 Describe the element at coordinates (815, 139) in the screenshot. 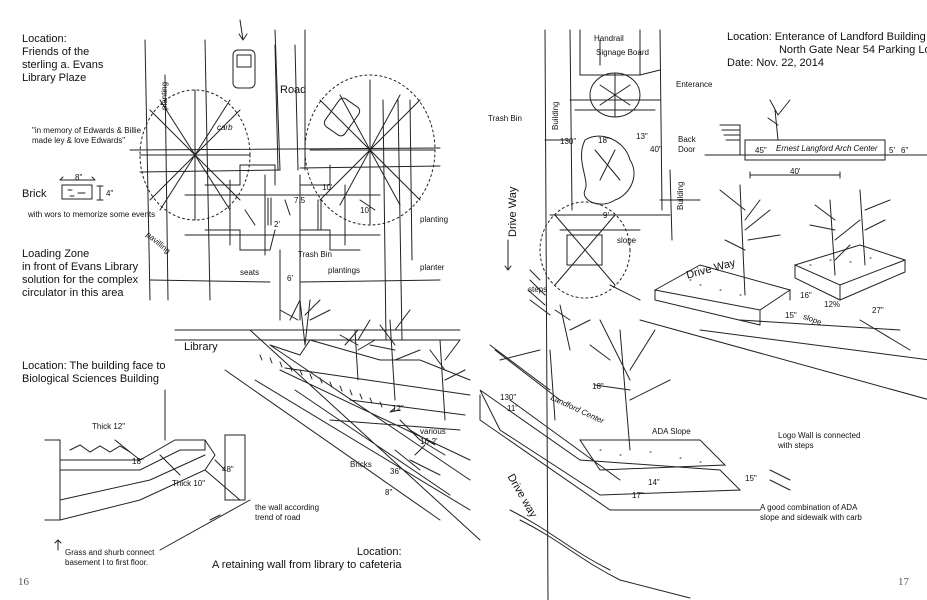

I see `sign-elevation-sketch` at that location.